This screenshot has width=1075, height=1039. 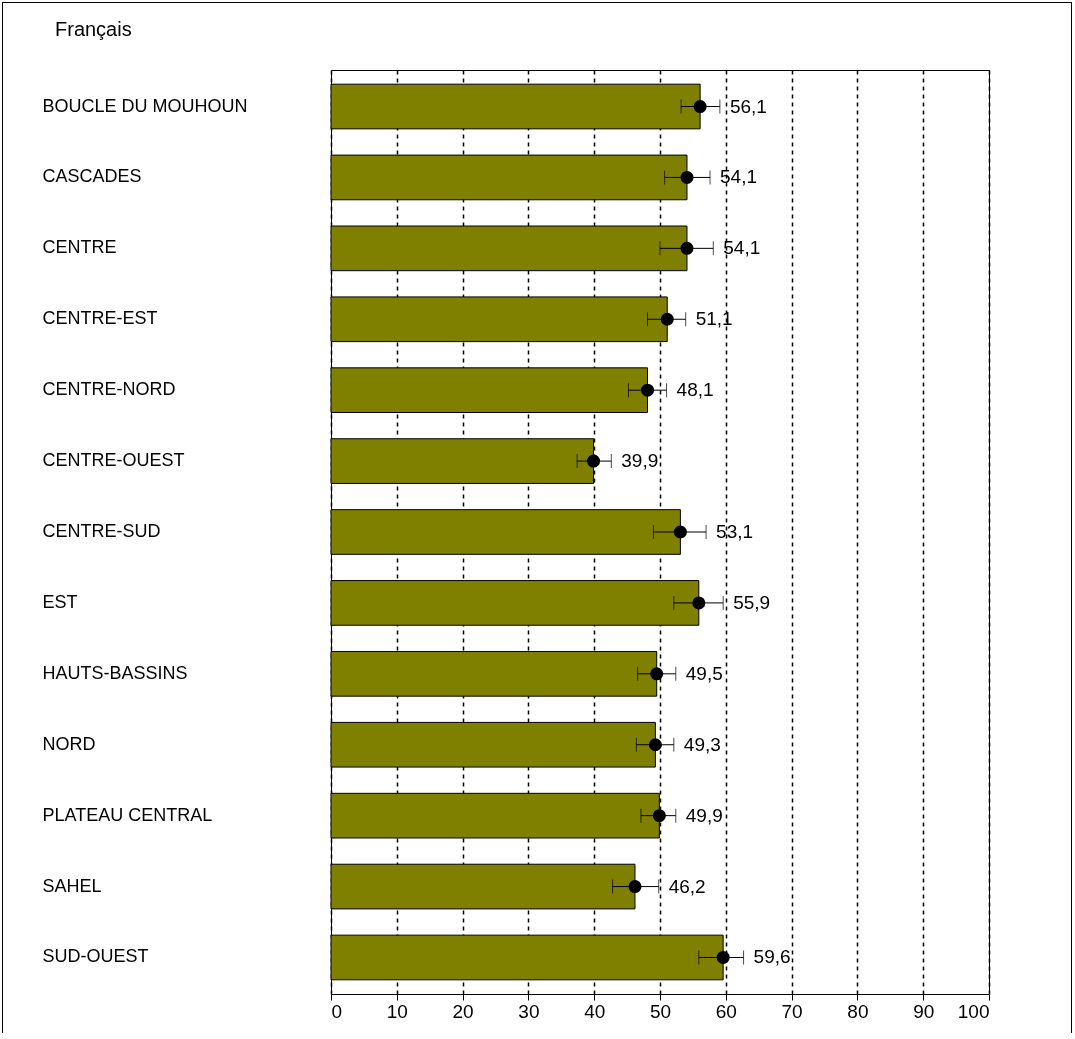 I want to click on y-tick-label: EST, so click(x=60, y=601).